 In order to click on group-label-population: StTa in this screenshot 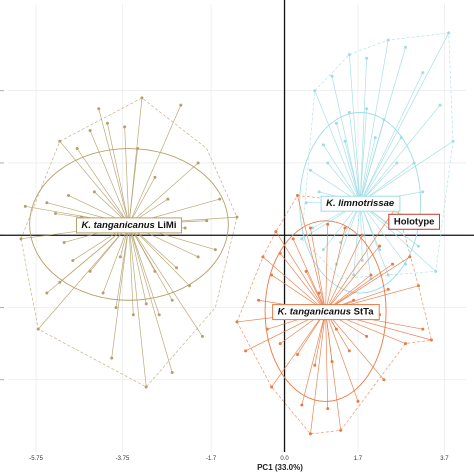, I will do `click(362, 312)`.